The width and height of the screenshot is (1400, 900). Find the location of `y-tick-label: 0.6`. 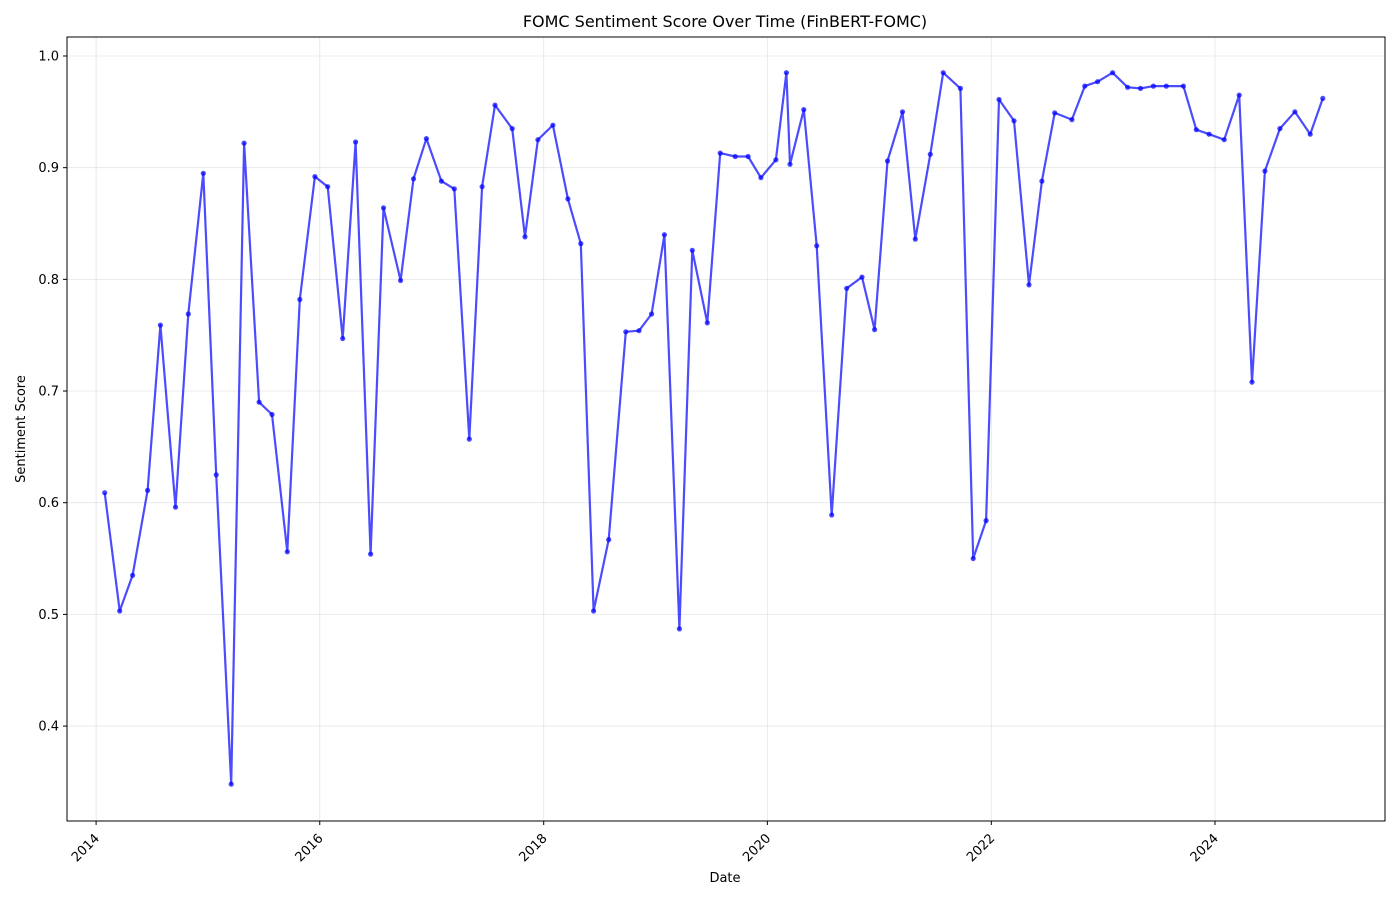

y-tick-label: 0.6 is located at coordinates (48, 503).